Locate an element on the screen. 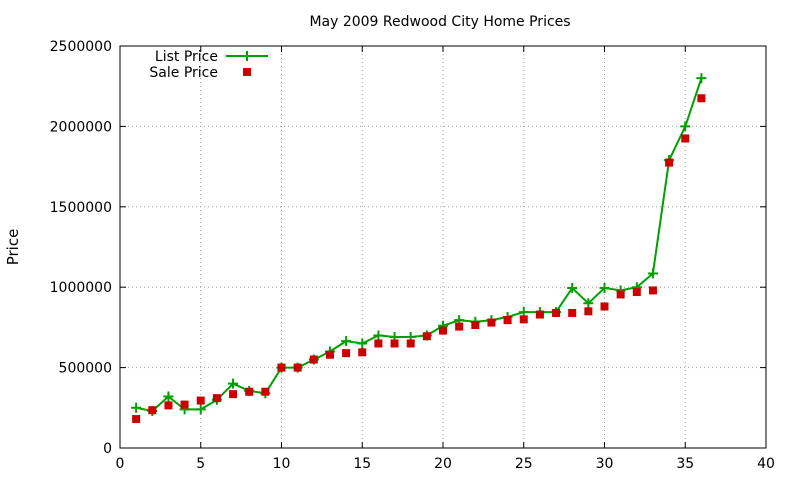 The image size is (800, 480). legend-label-list-price: List Price is located at coordinates (186, 57).